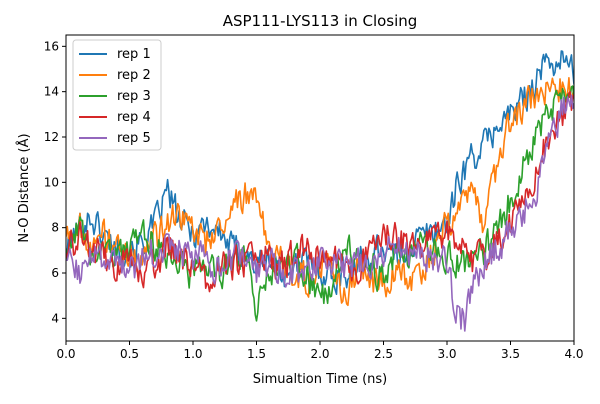 The width and height of the screenshot is (600, 404). I want to click on legend-label: rep 3, so click(134, 96).